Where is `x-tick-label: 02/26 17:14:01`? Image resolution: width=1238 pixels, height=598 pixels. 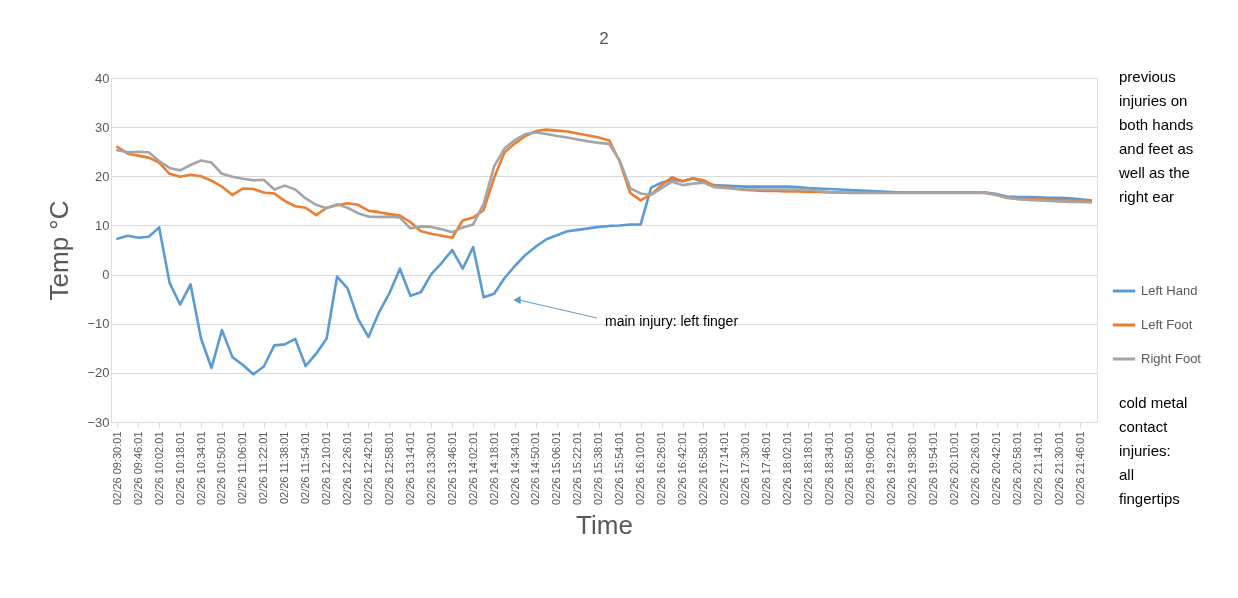 x-tick-label: 02/26 17:14:01 is located at coordinates (723, 468).